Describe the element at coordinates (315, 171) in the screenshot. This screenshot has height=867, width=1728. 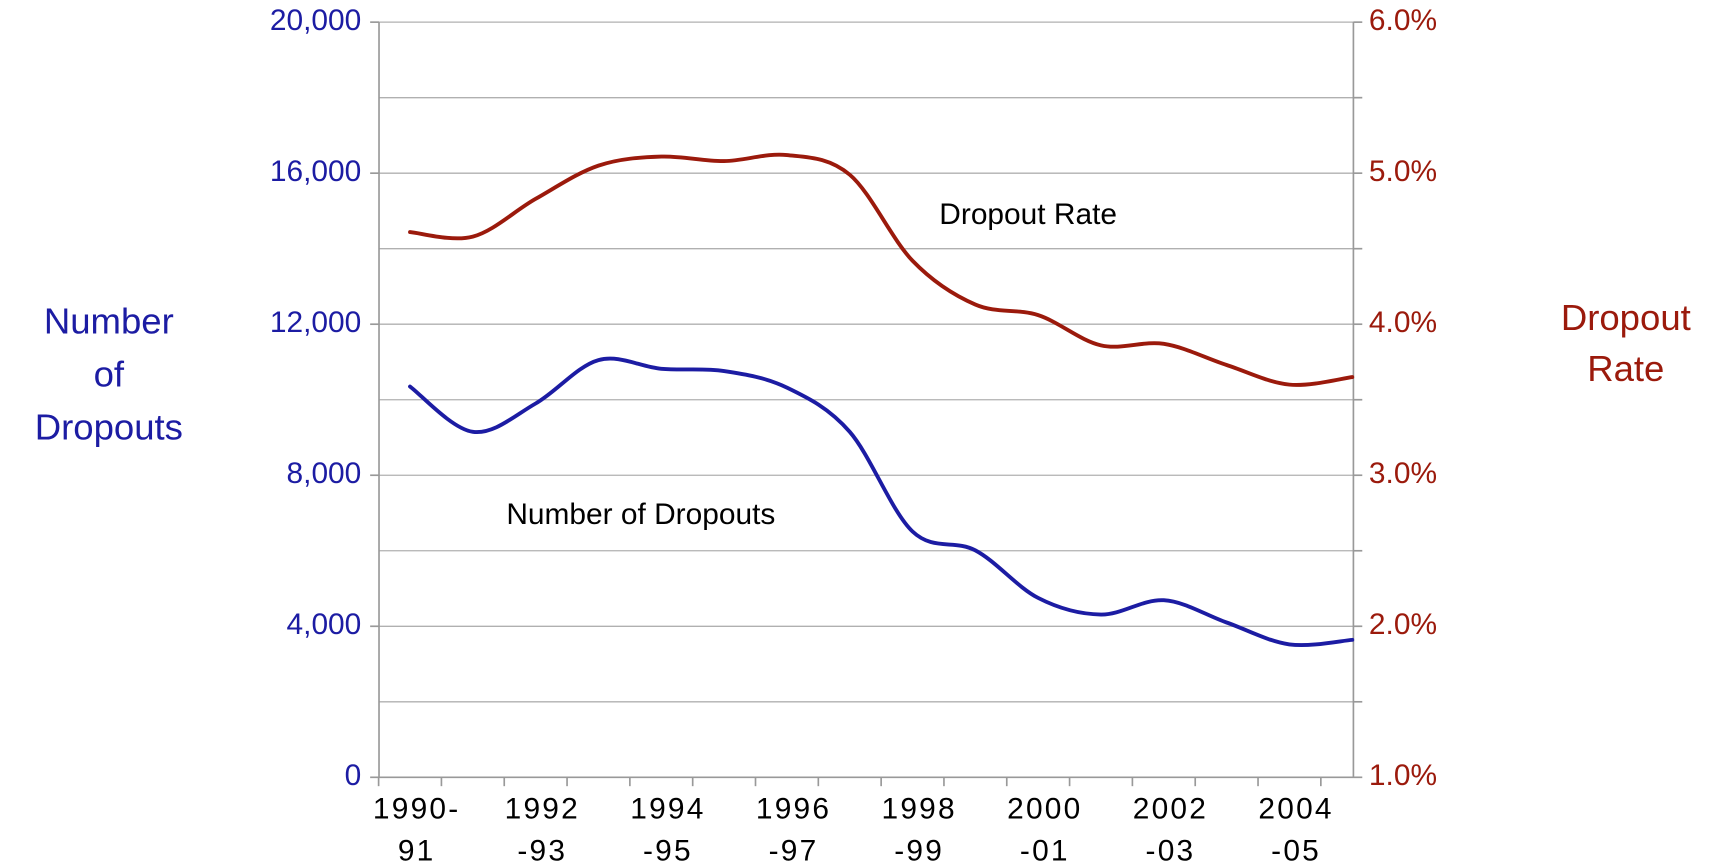
I see `y-tick-label: 16,000` at that location.